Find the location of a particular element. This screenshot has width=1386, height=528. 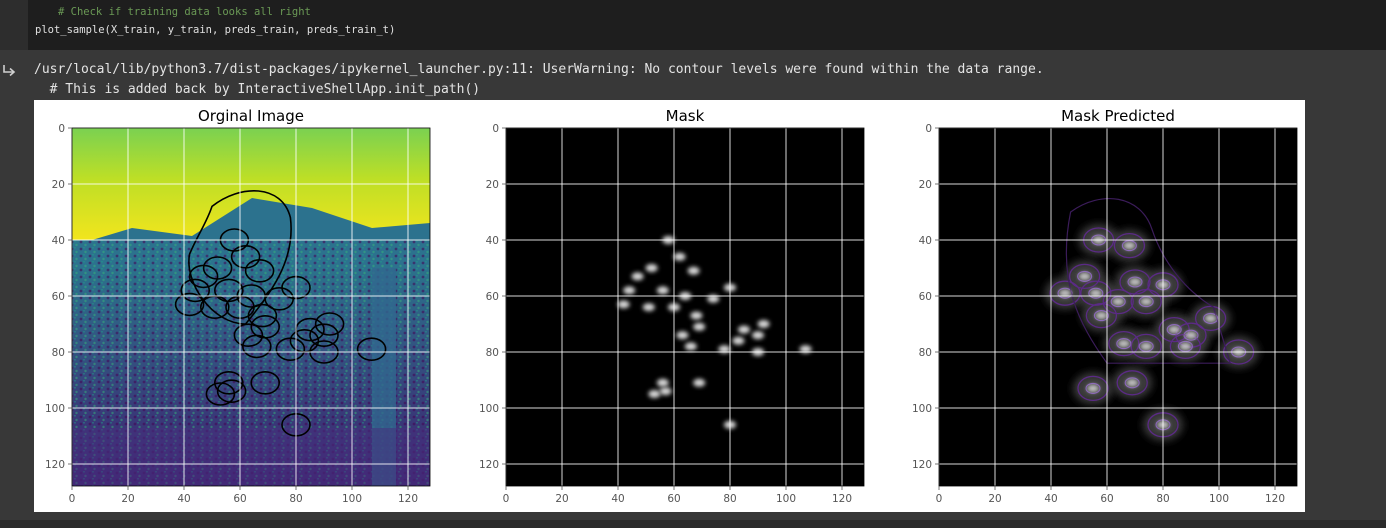

panel-title: Mask is located at coordinates (685, 116).